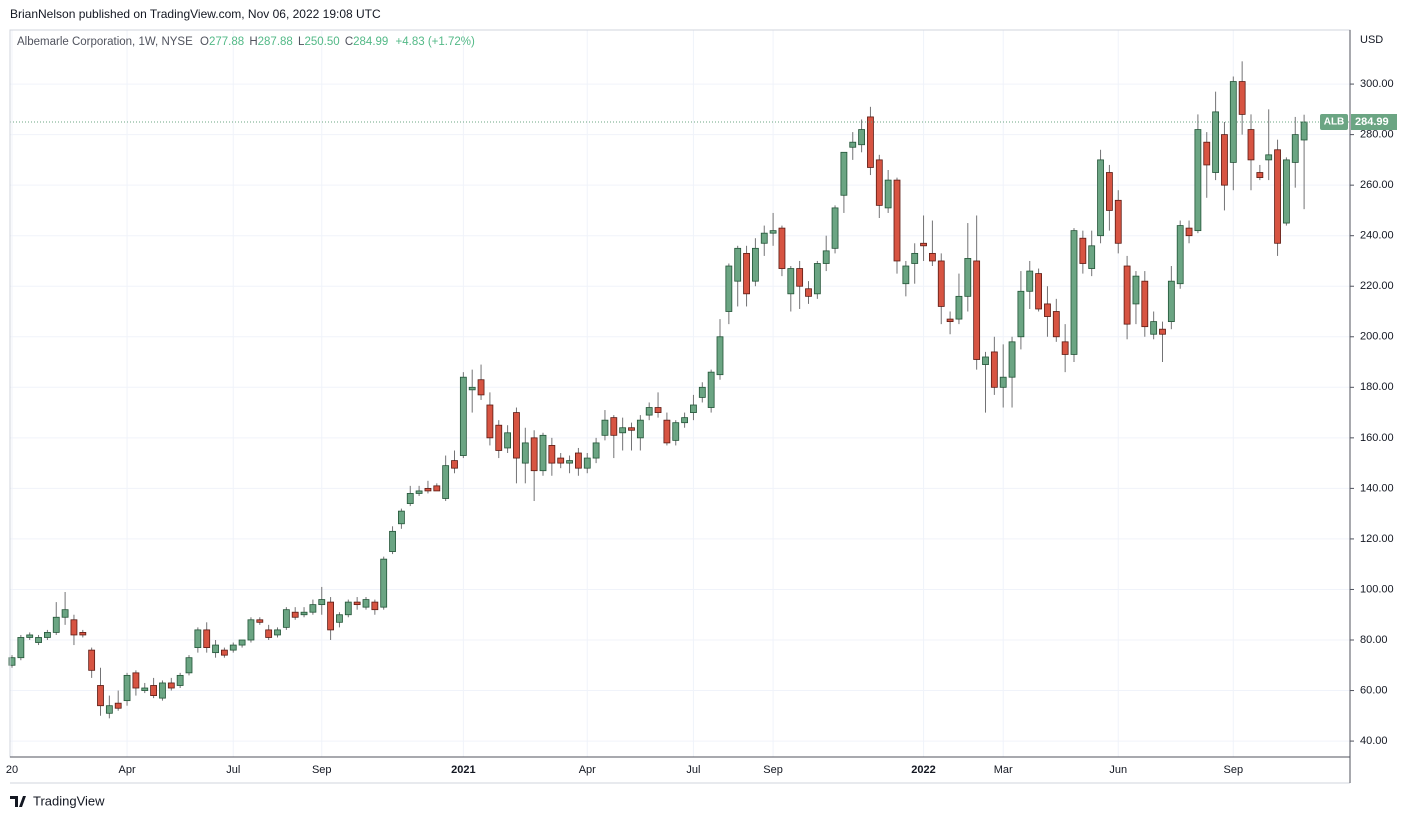 This screenshot has width=1414, height=819. What do you see at coordinates (1377, 185) in the screenshot?
I see `y-tick-label: 260.00` at bounding box center [1377, 185].